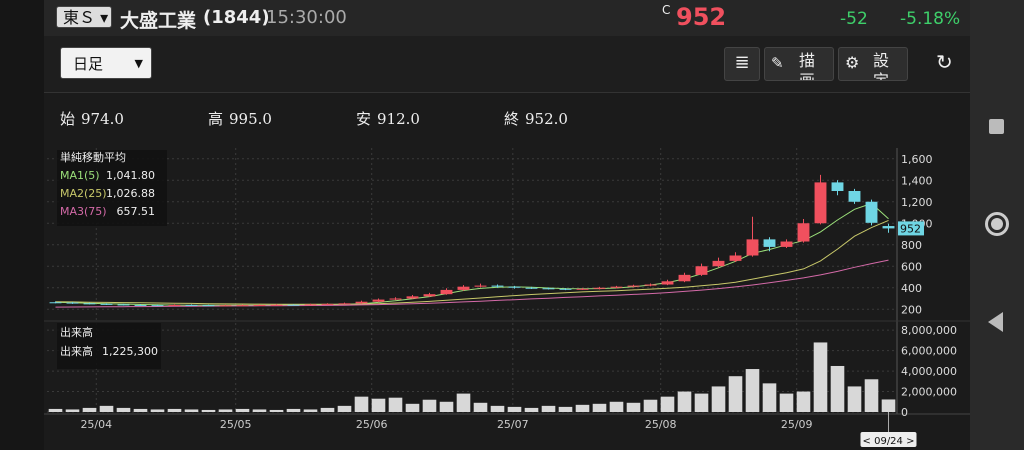  I want to click on cursor-label: < 09/24 >, so click(889, 441).